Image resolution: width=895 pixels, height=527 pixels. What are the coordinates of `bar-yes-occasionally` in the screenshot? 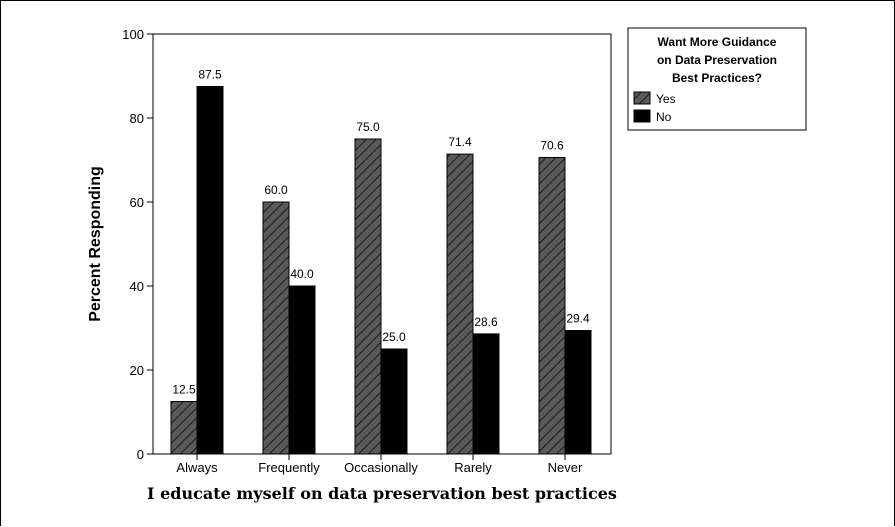 It's located at (368, 296).